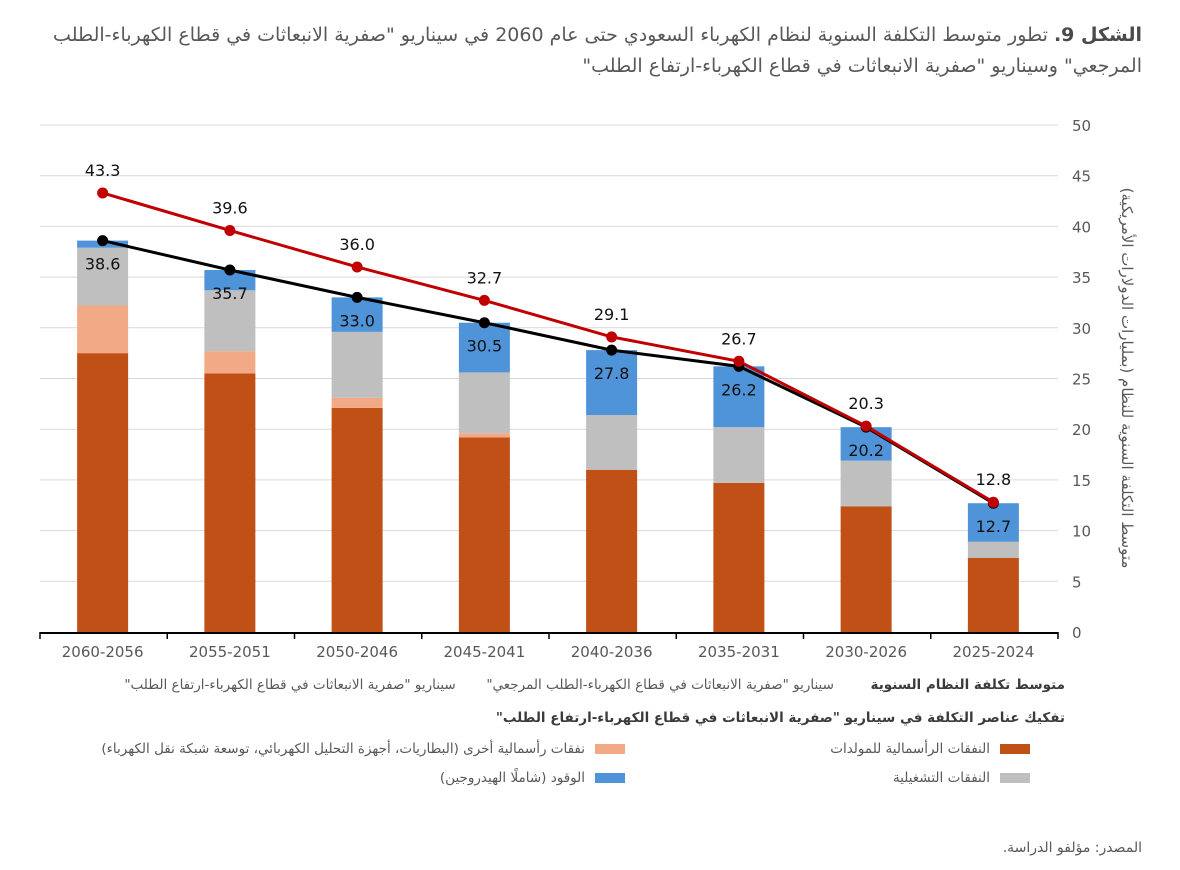 This screenshot has height=870, width=1180. Describe the element at coordinates (357, 652) in the screenshot. I see `x-tick-label: 2050-2046` at that location.